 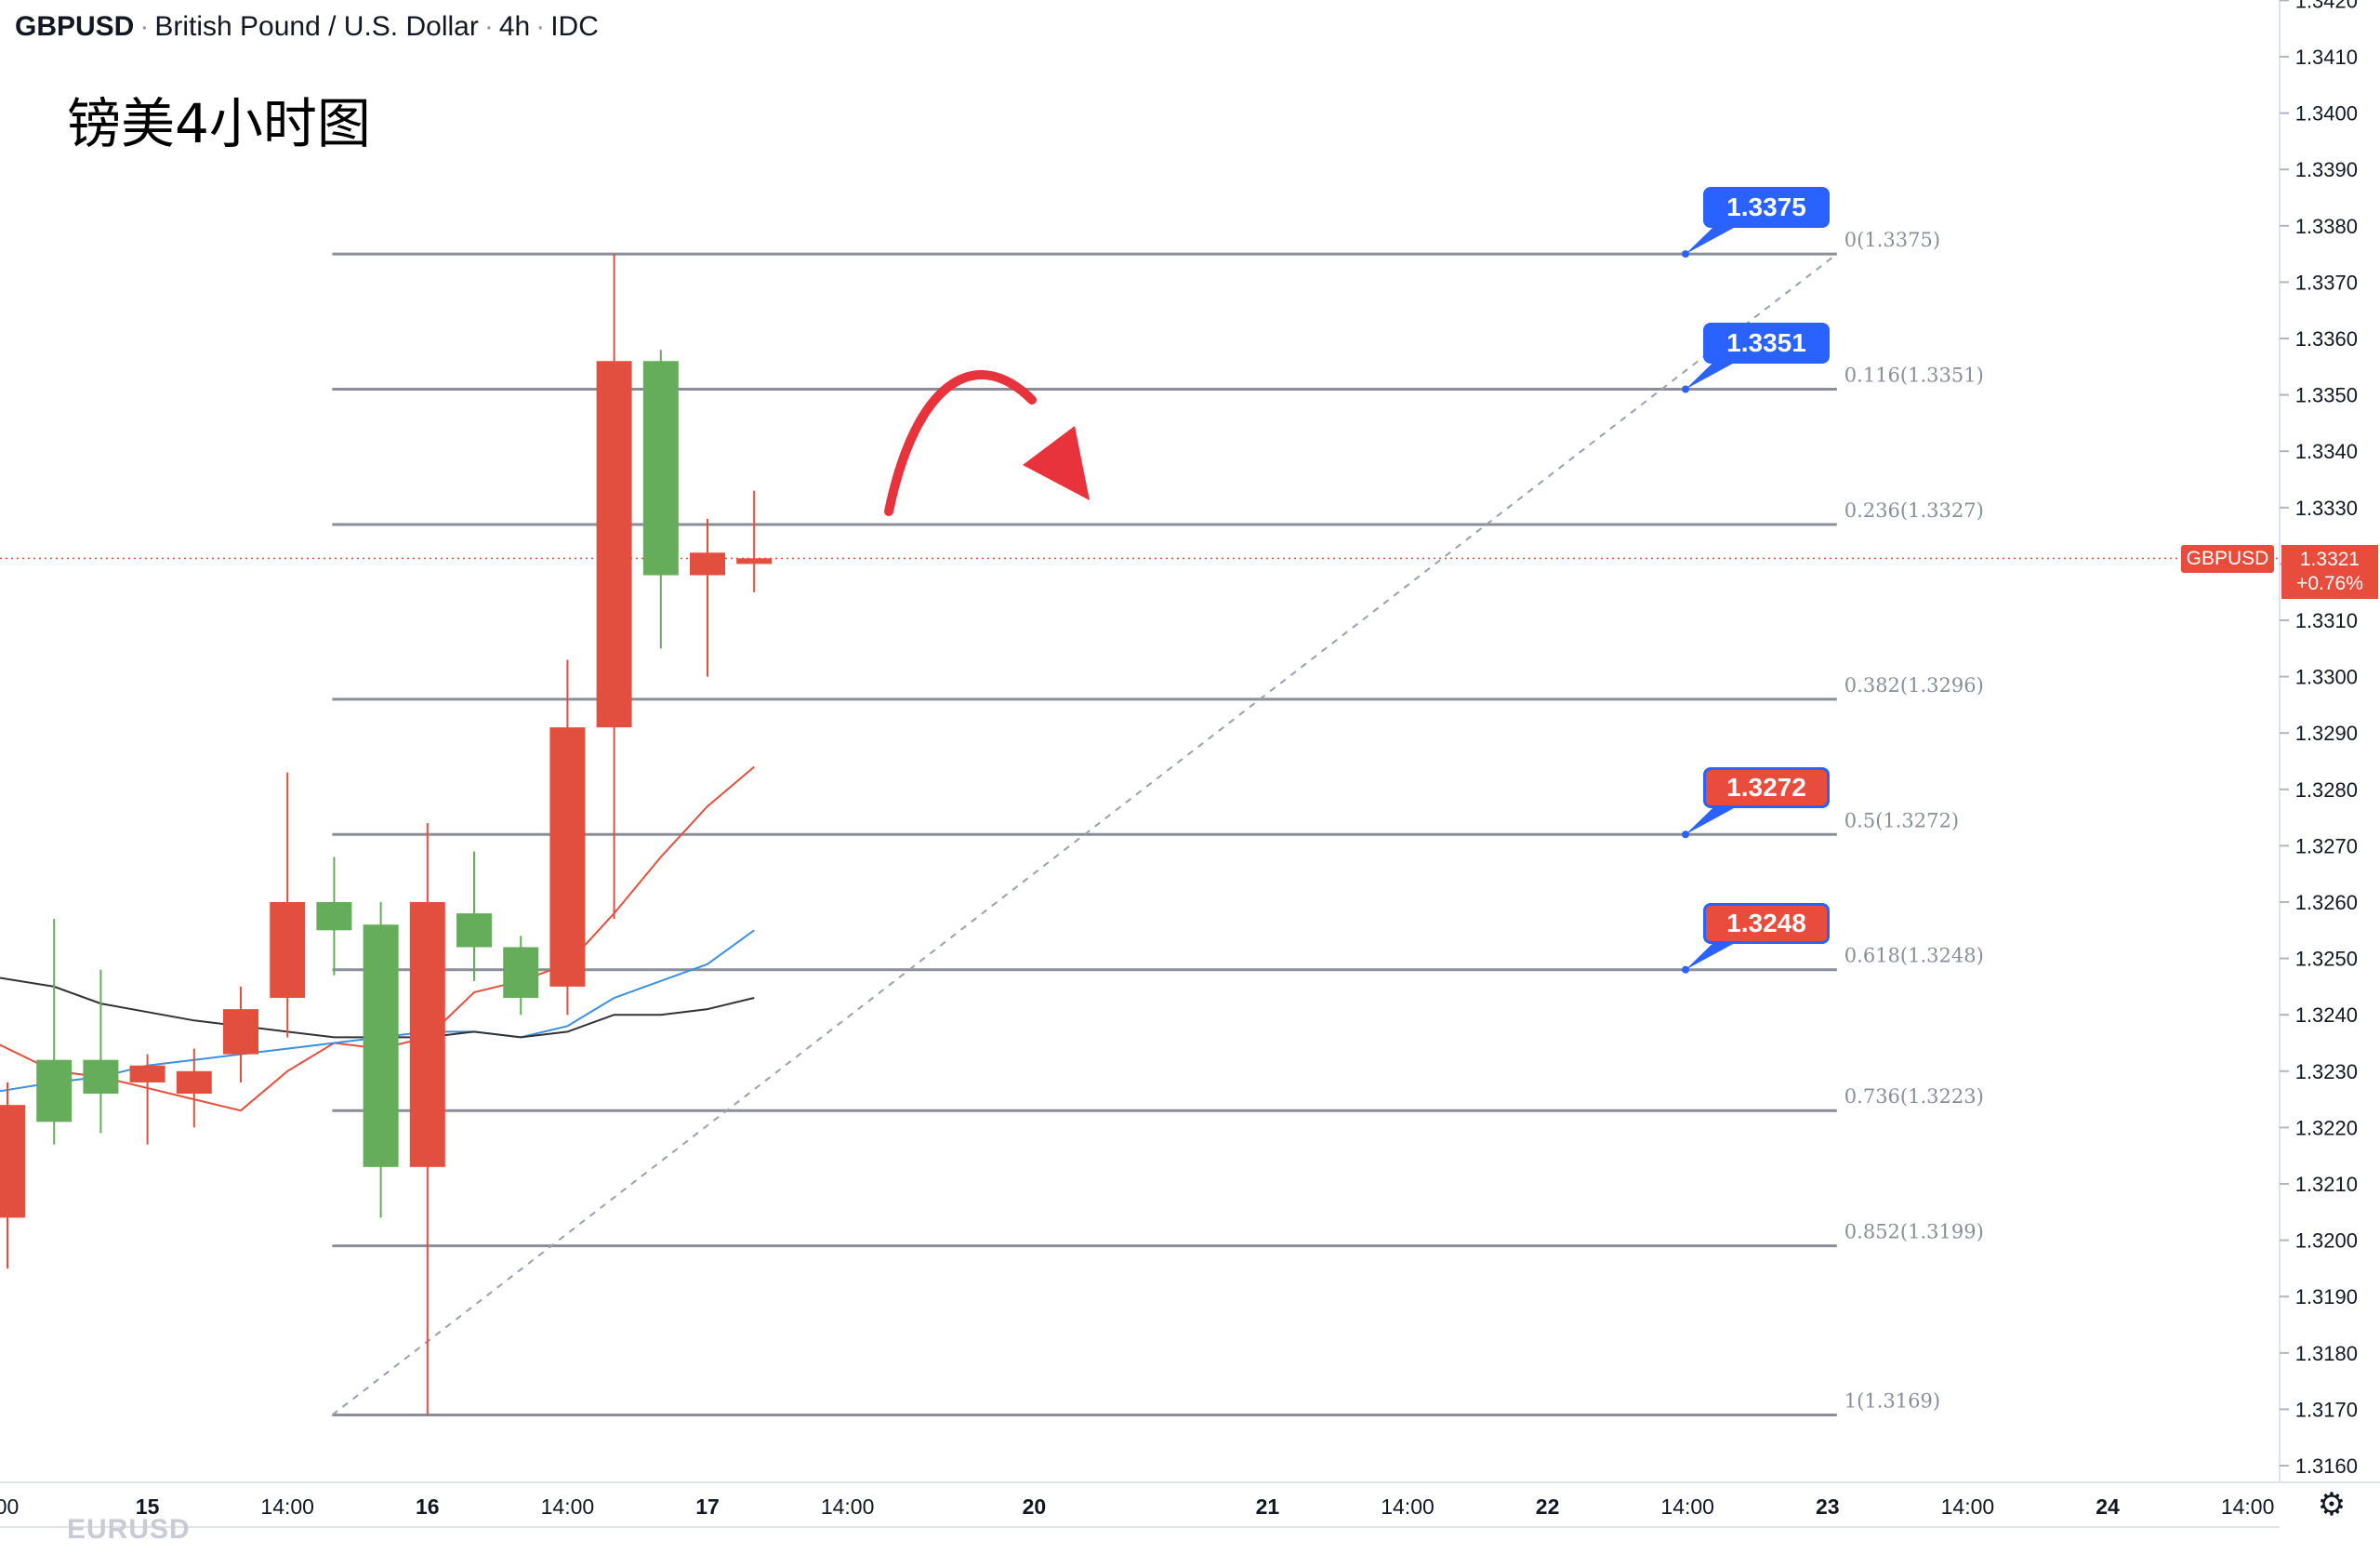 What do you see at coordinates (2326, 169) in the screenshot?
I see `y-tick-label: 1.3390` at bounding box center [2326, 169].